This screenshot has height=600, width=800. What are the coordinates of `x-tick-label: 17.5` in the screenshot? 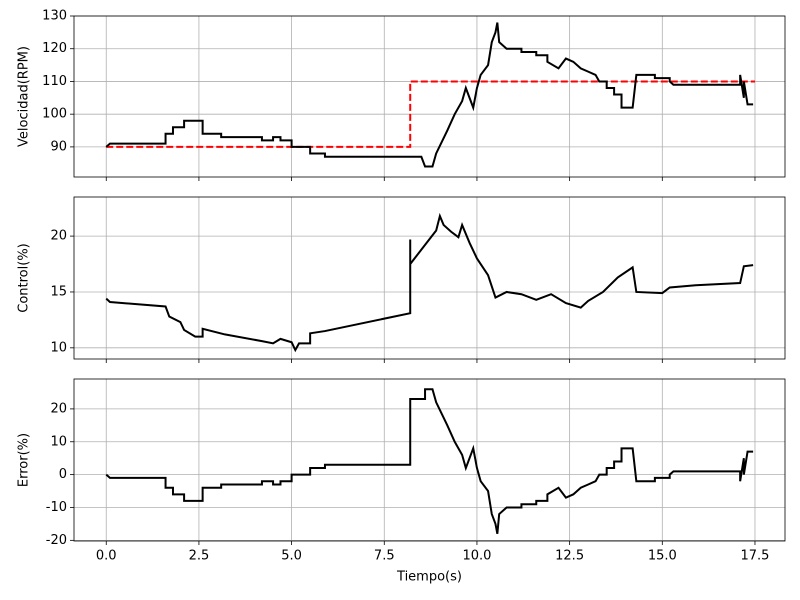 It's located at (754, 556).